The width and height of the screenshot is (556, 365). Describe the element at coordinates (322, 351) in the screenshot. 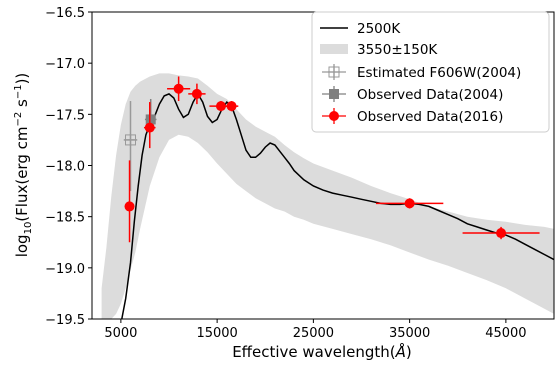

I see `x-axis-label: Effective wavelength(Å)` at that location.